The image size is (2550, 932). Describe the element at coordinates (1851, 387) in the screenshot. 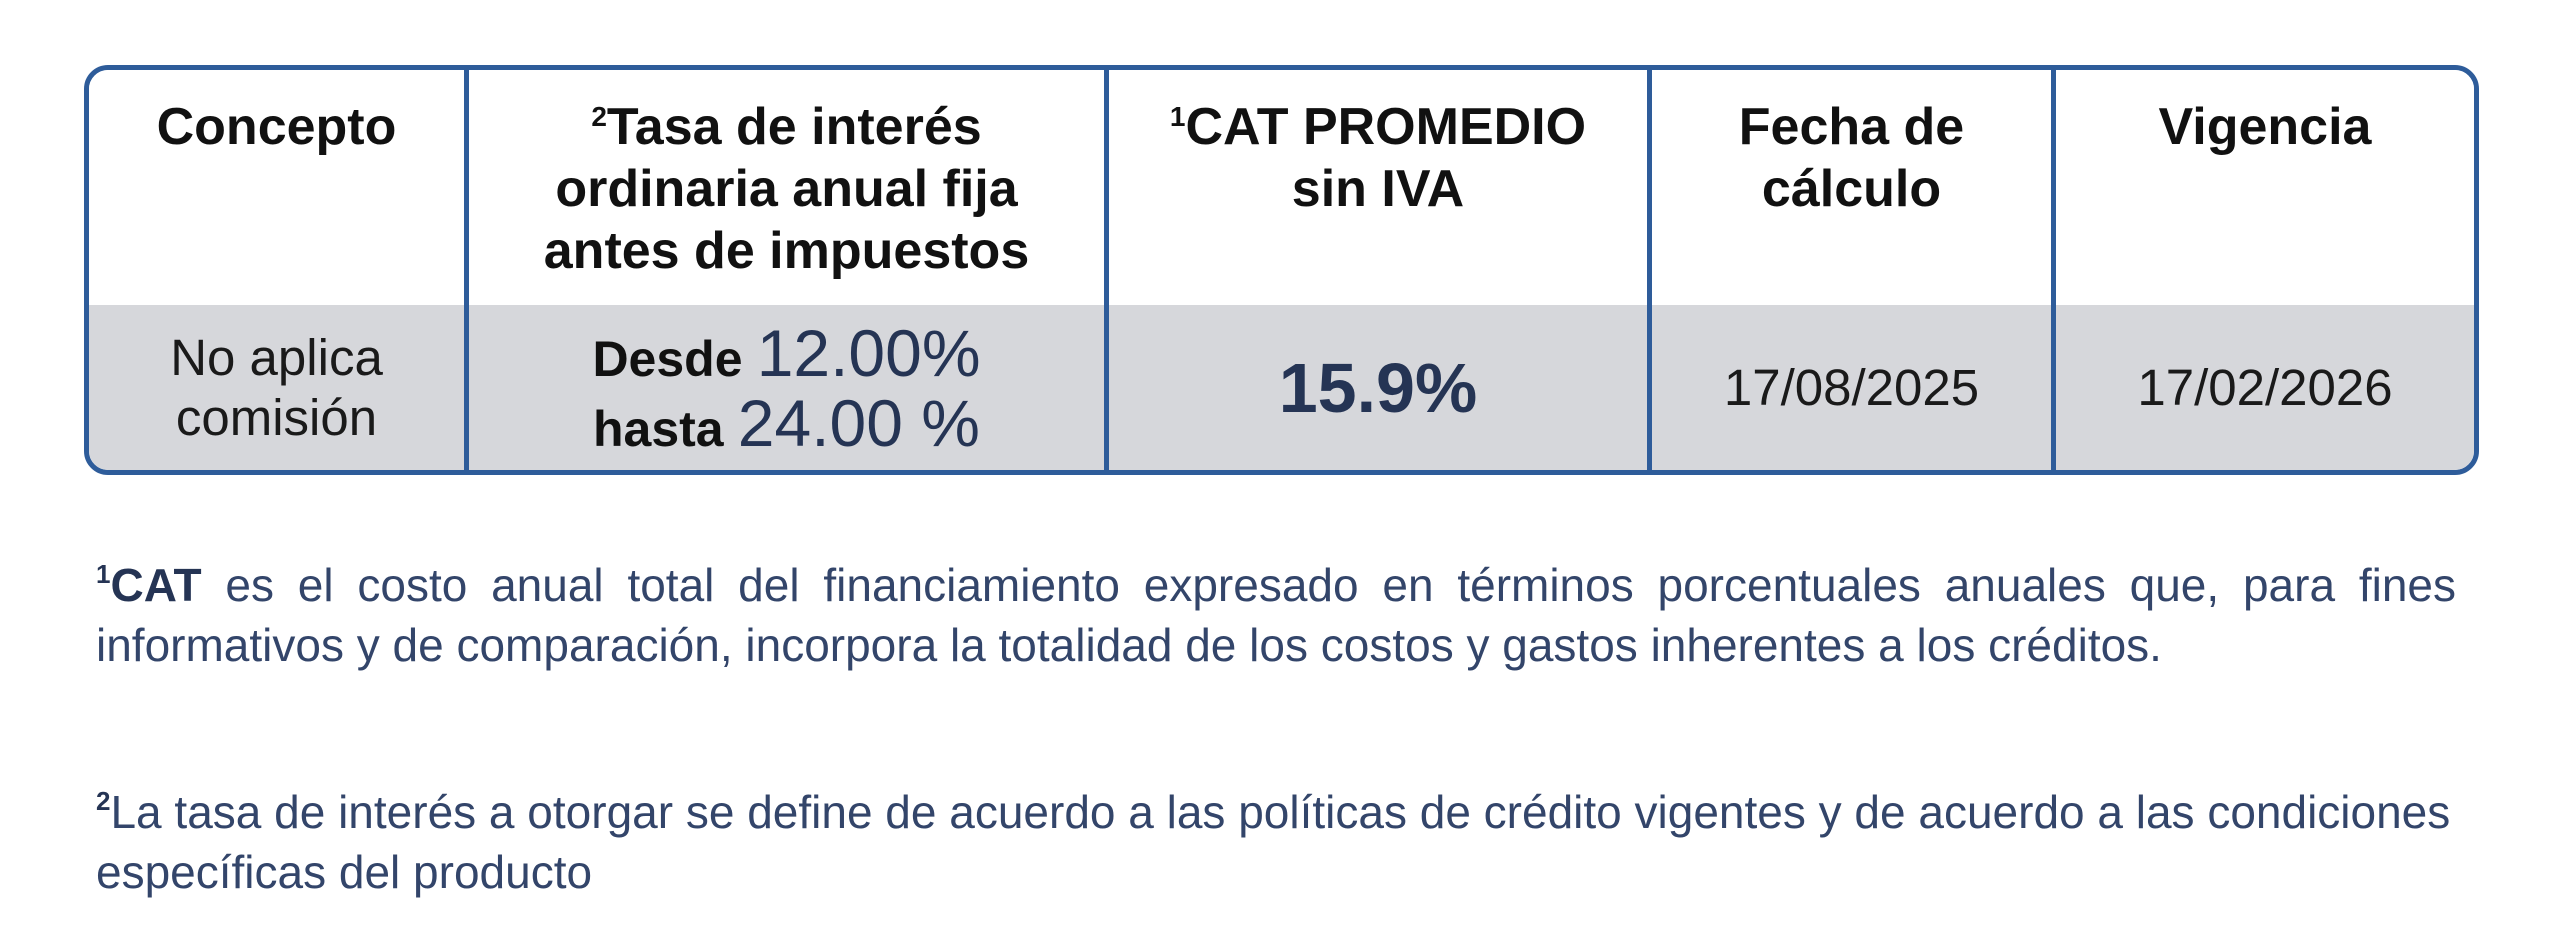

I see `fecha-calculo-value: 17/08/2025` at that location.